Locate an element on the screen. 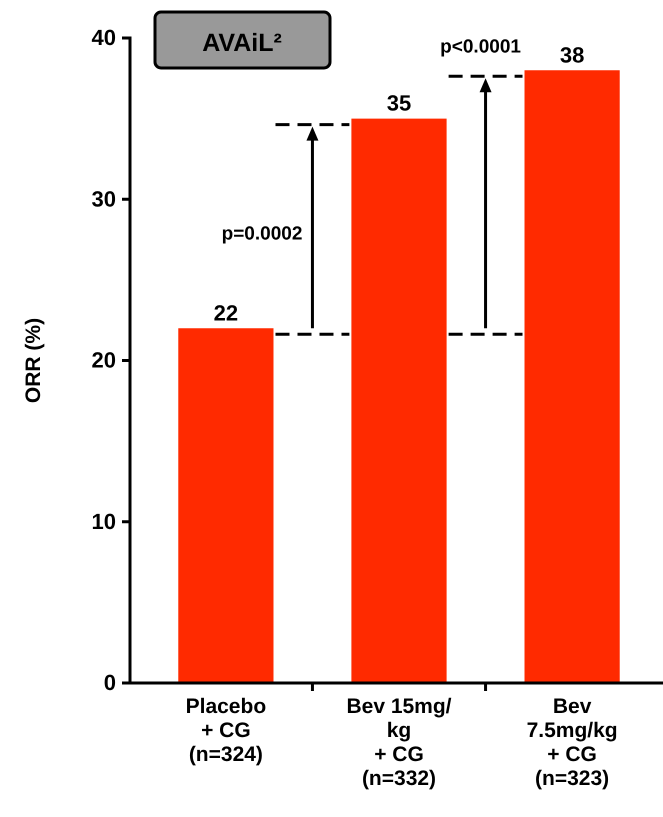  y-tick-label: 10 is located at coordinates (104, 521).